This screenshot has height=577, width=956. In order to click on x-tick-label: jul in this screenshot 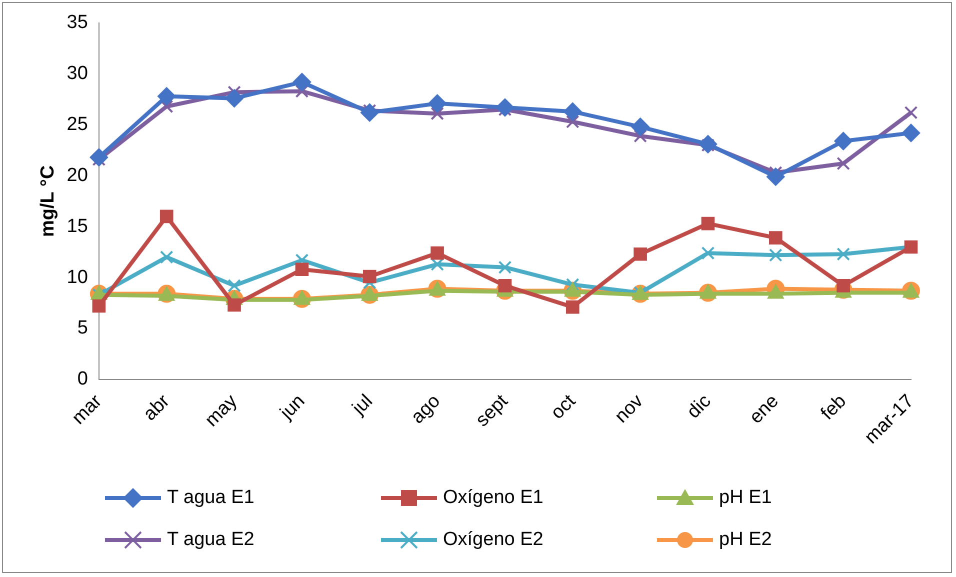, I will do `click(362, 405)`.